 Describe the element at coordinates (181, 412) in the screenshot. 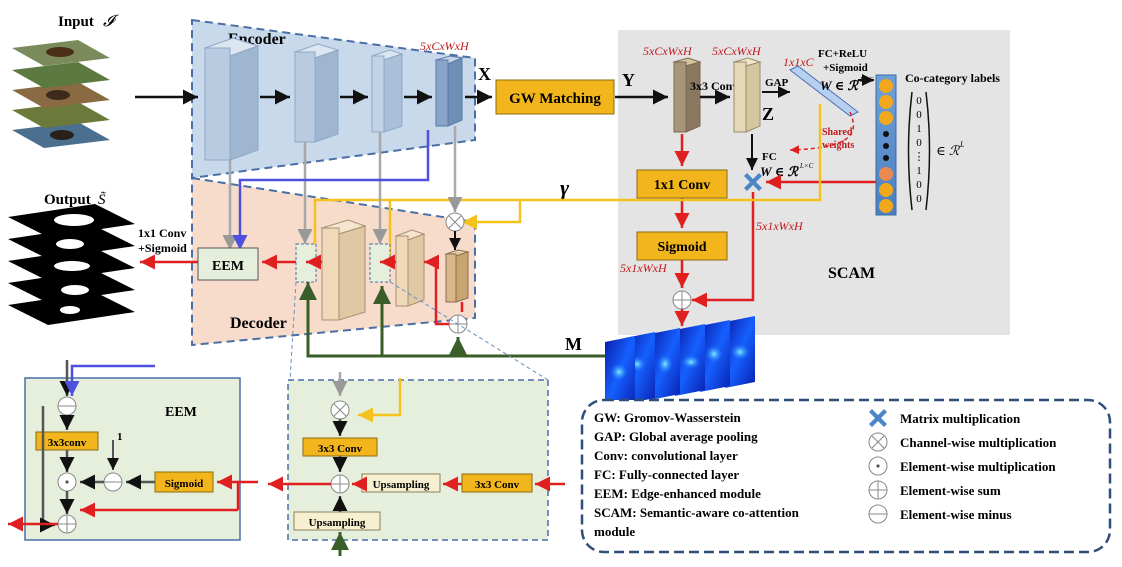

I see `eem-detail-title: EEM` at that location.